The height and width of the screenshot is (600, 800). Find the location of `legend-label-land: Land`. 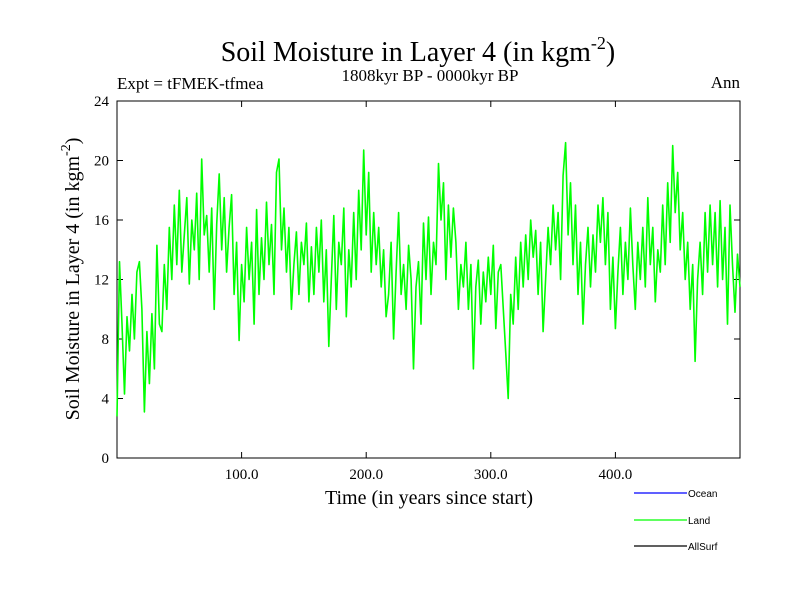

legend-label-land: Land is located at coordinates (699, 521).